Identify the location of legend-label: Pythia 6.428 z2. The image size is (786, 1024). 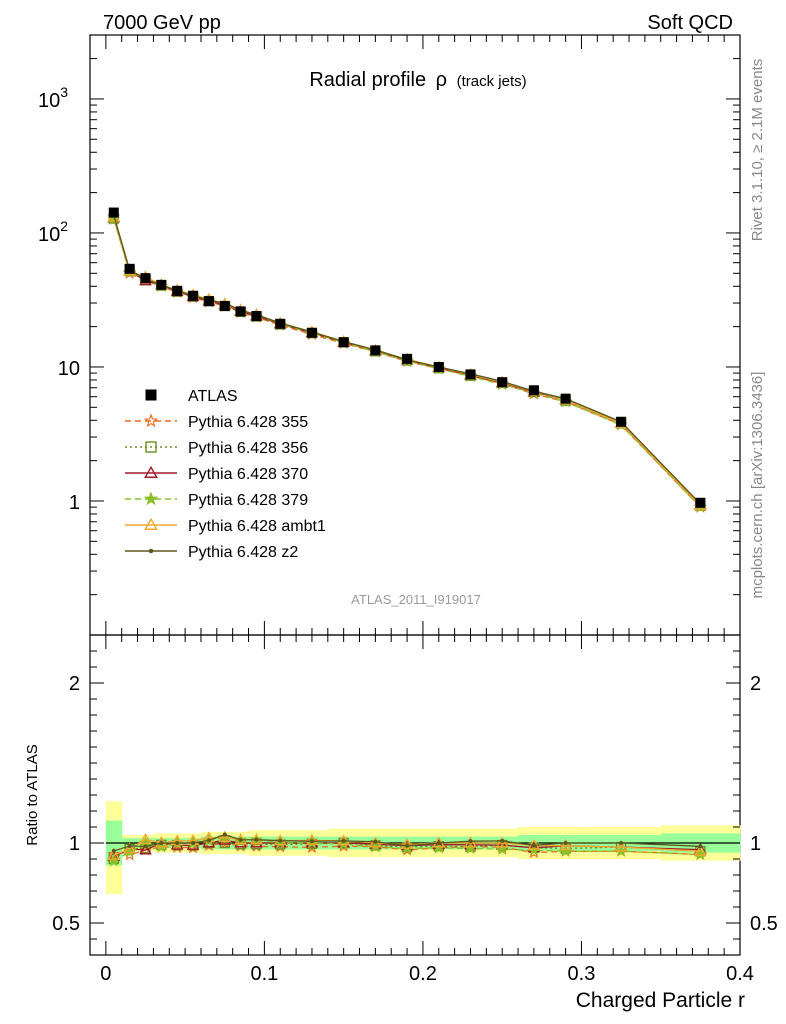
(243, 552).